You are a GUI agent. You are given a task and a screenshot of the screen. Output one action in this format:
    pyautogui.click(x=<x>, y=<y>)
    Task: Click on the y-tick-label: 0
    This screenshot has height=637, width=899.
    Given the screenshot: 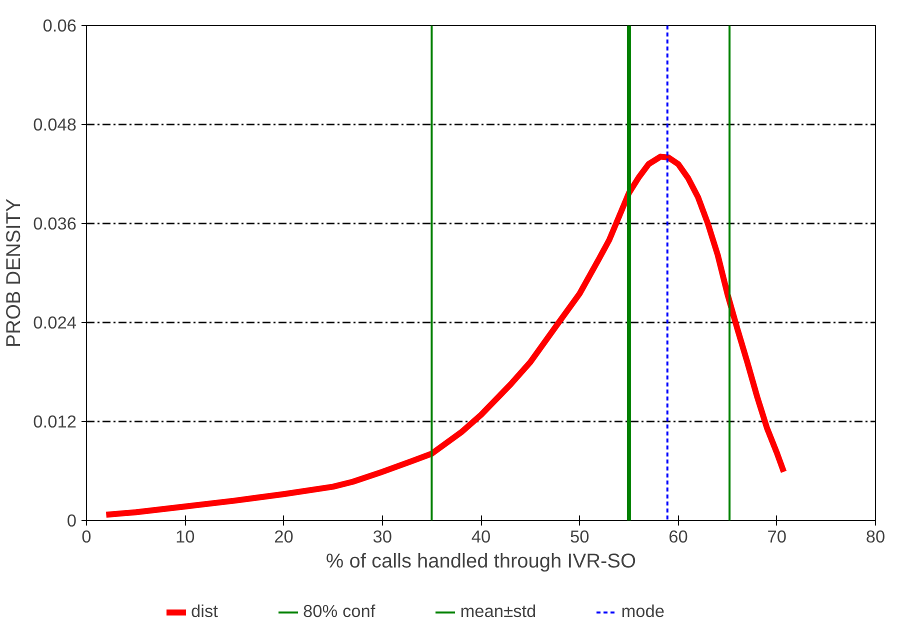 What is the action you would take?
    pyautogui.click(x=71, y=520)
    